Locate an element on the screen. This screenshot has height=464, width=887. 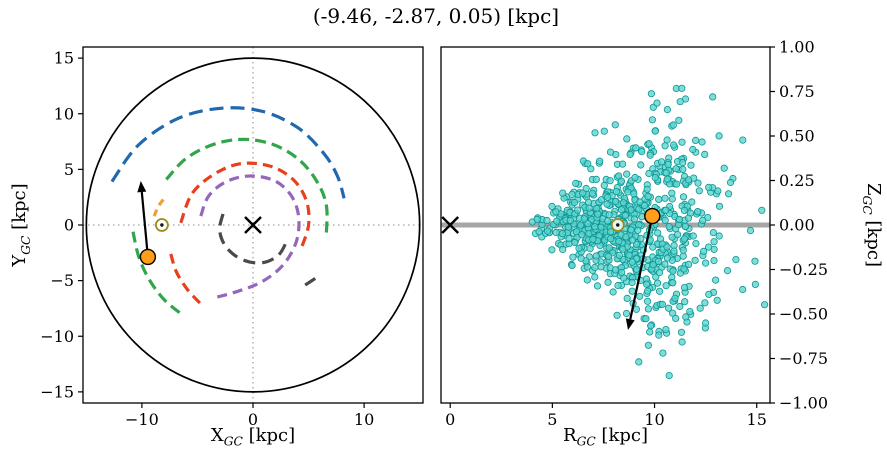
y-tick-label: 15 is located at coordinates (64, 58).